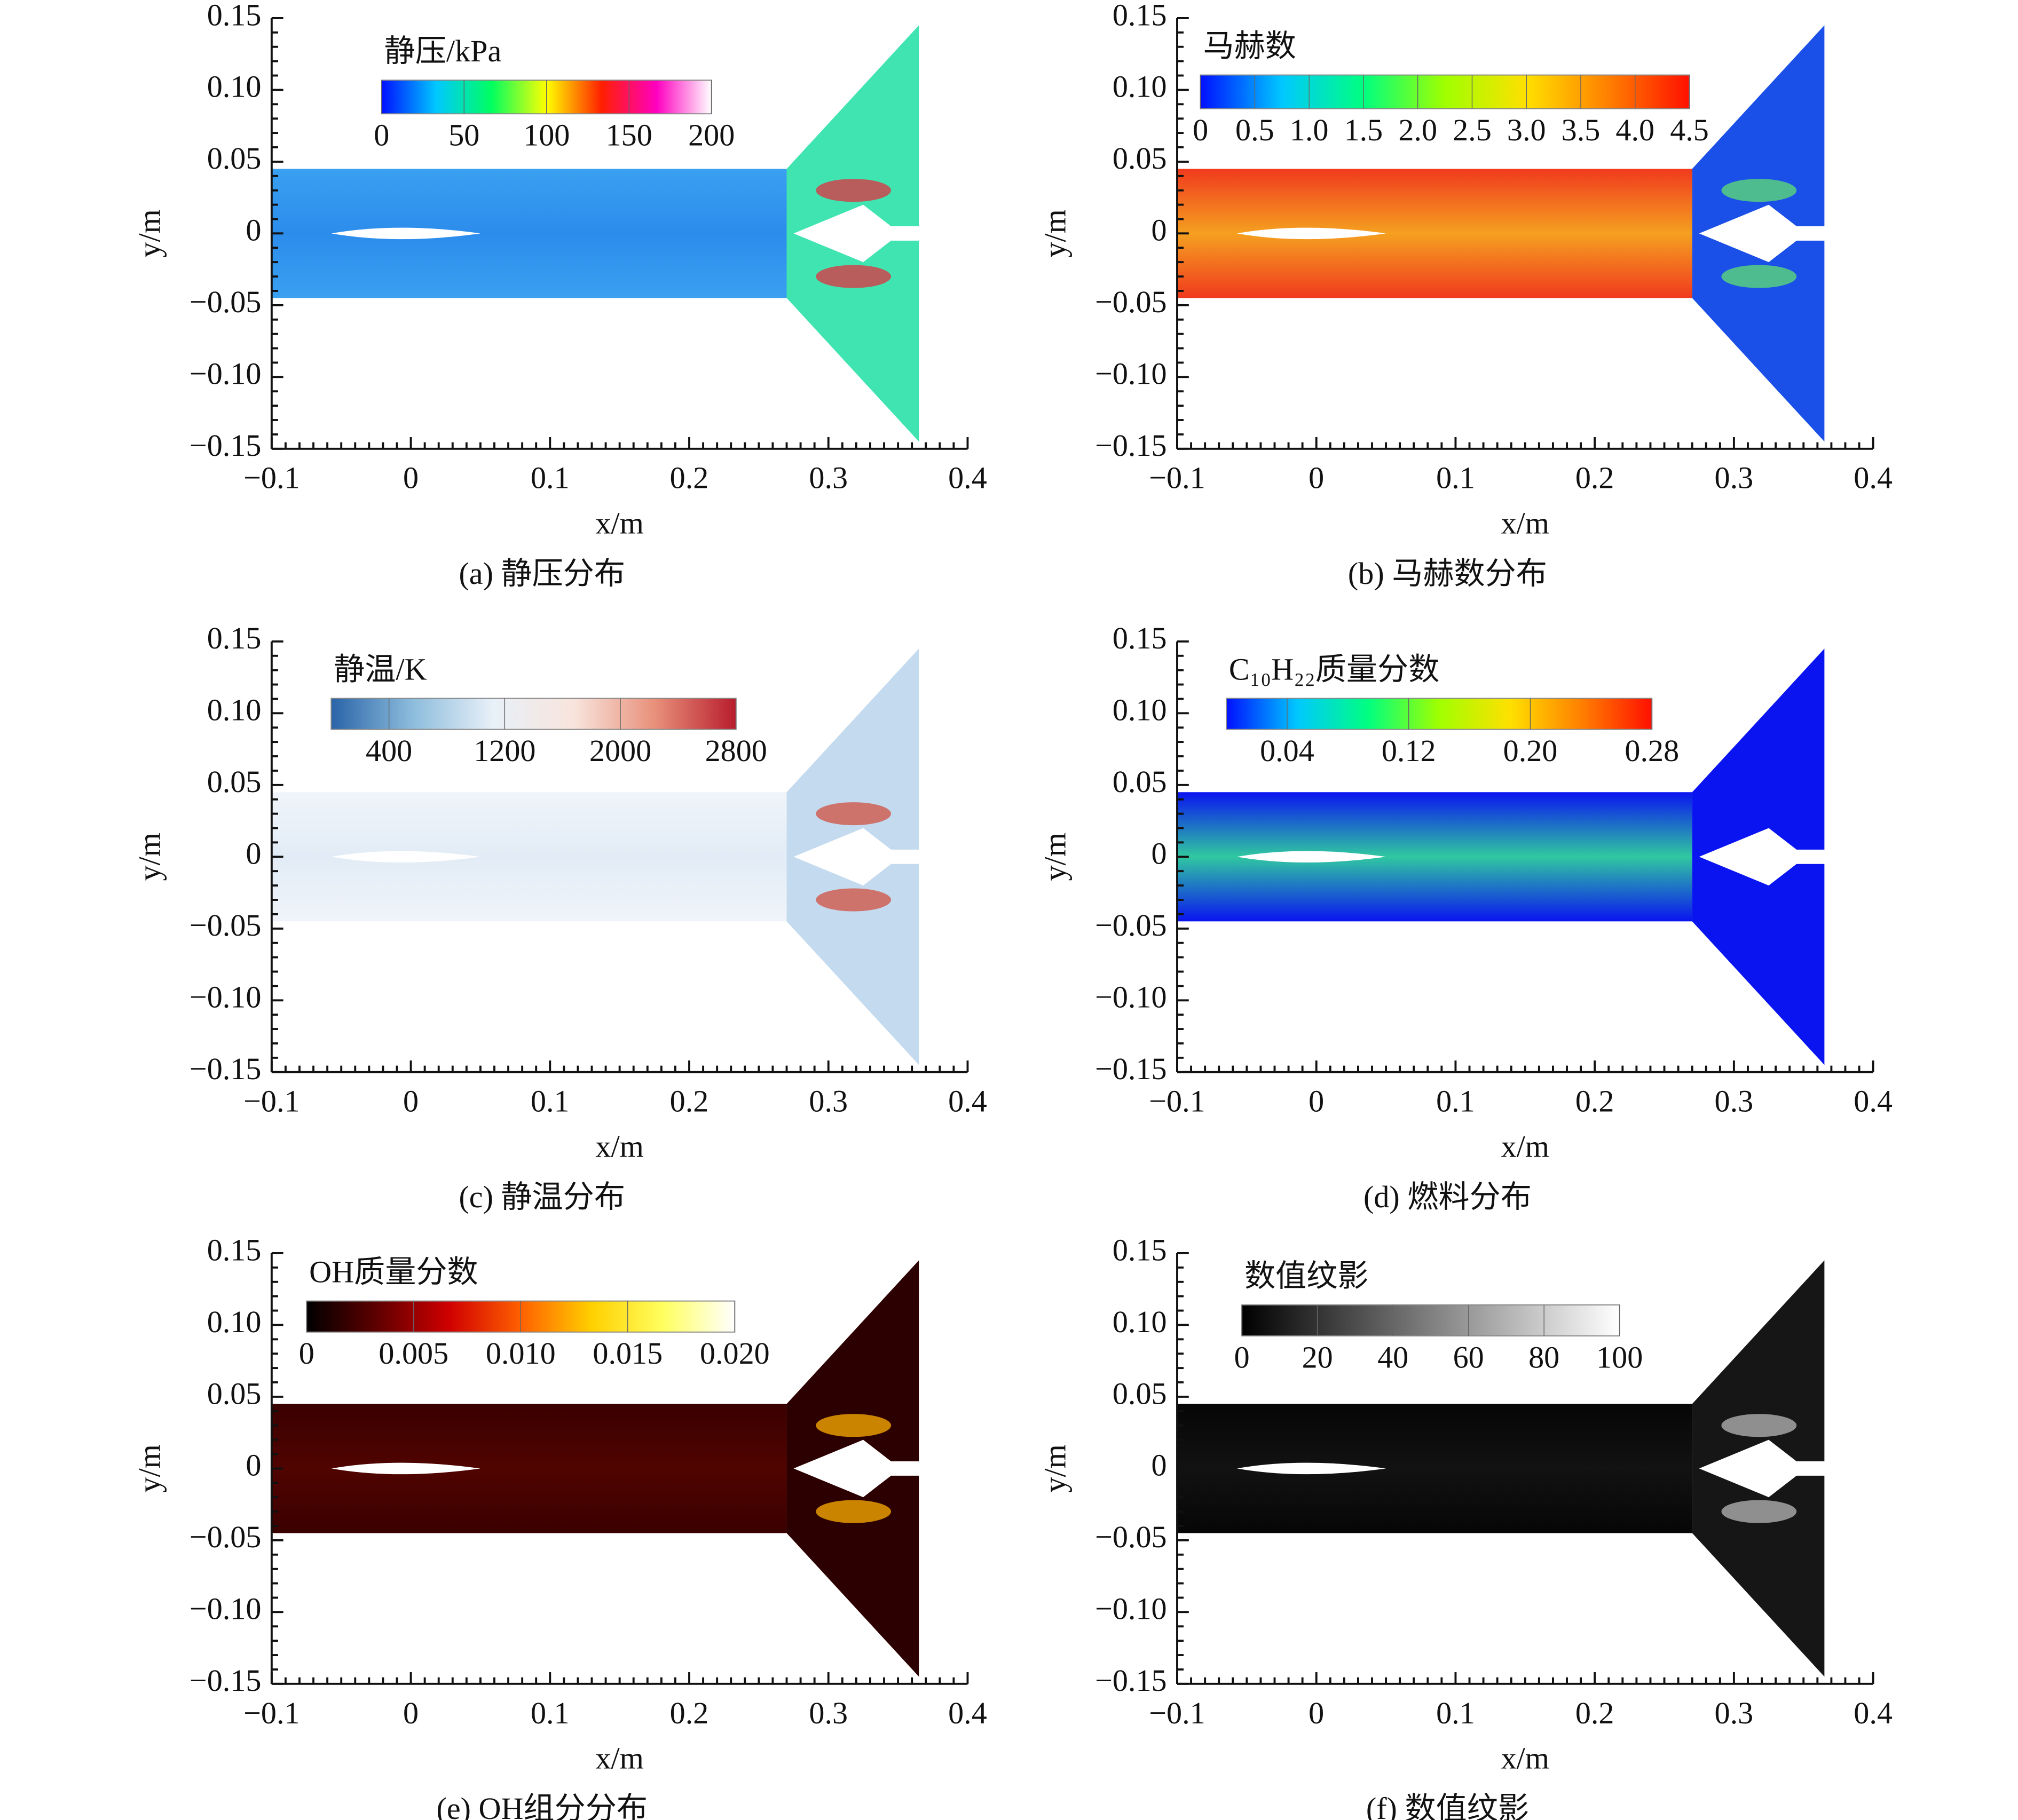 Image resolution: width=2018 pixels, height=1820 pixels. I want to click on colorbar-tick-label: 400, so click(389, 750).